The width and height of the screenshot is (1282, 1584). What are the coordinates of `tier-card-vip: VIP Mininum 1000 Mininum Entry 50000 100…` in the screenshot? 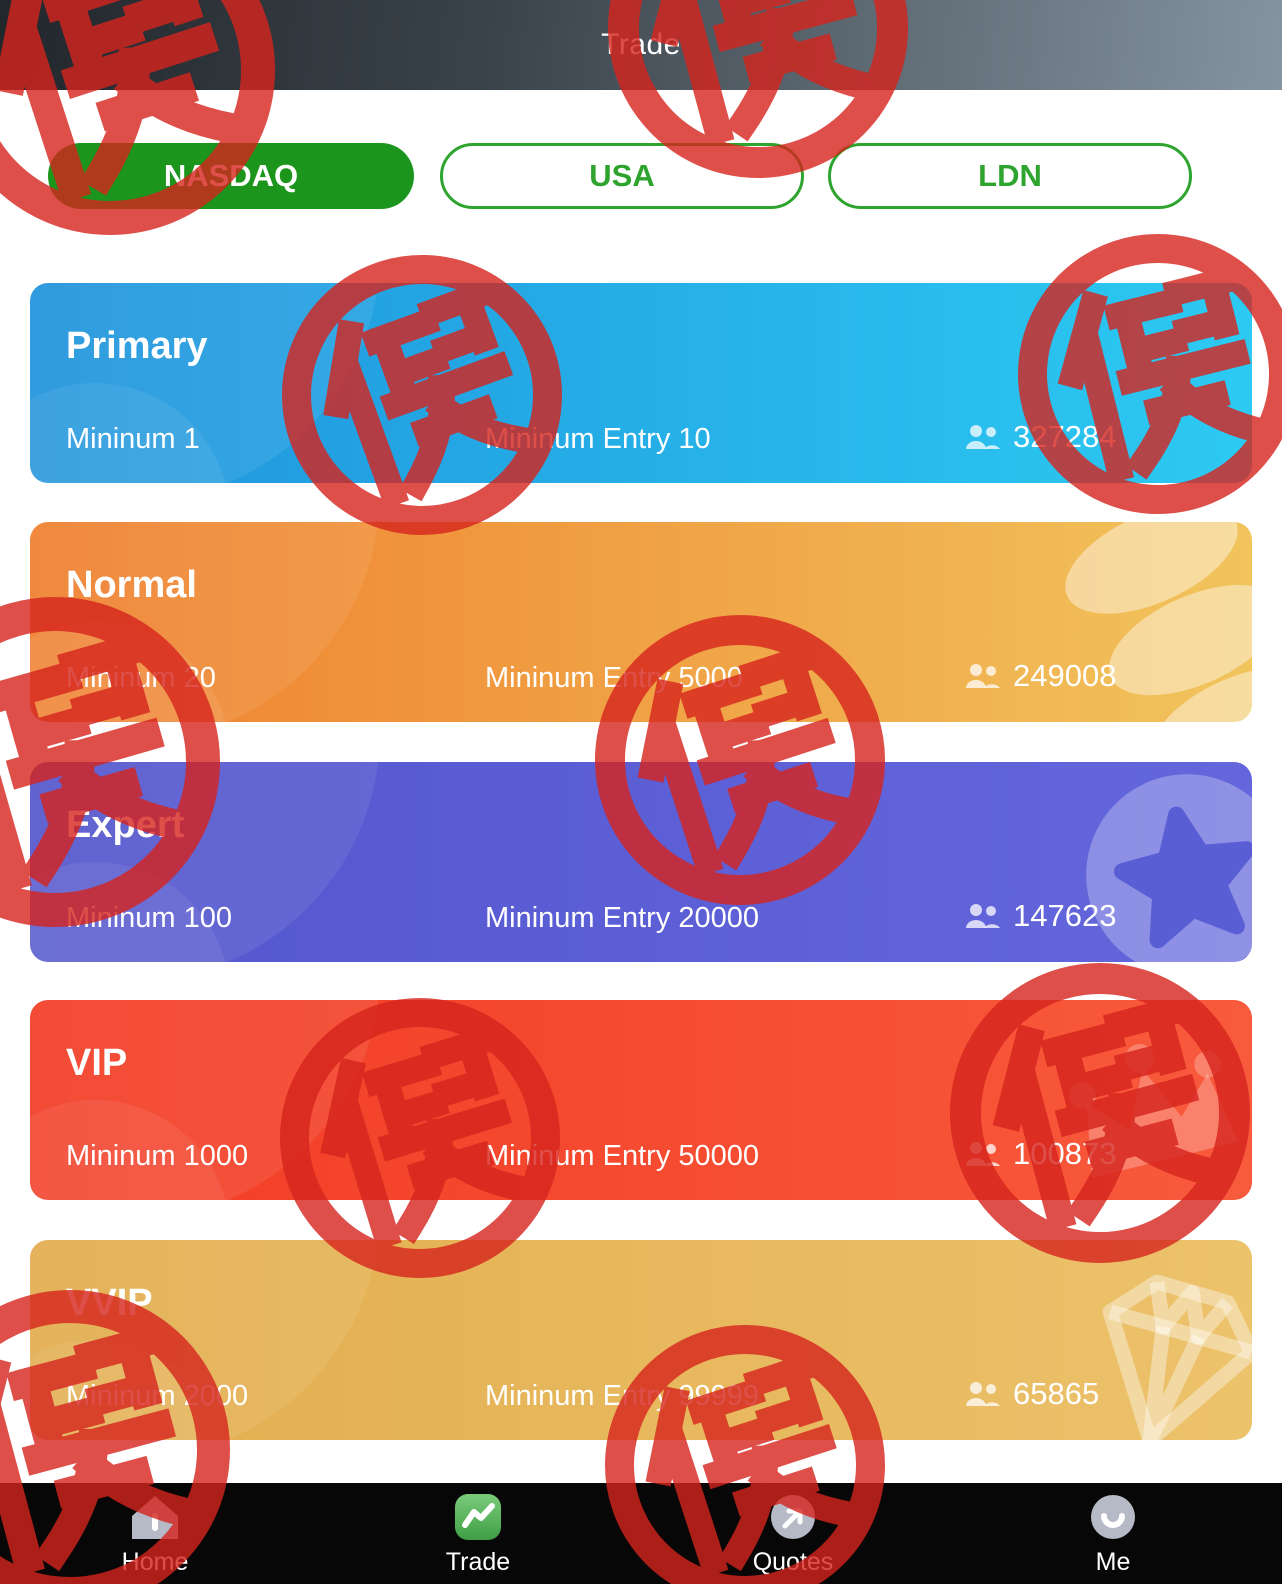 It's located at (641, 1100).